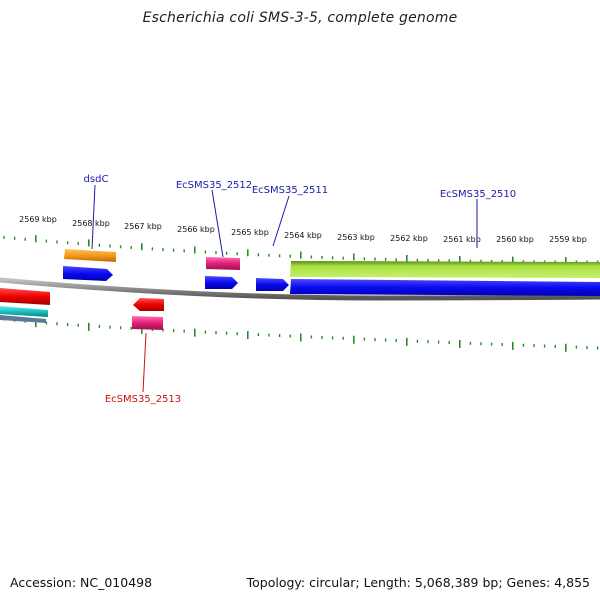  Describe the element at coordinates (82, 309) in the screenshot. I see `feature-track-inner` at that location.